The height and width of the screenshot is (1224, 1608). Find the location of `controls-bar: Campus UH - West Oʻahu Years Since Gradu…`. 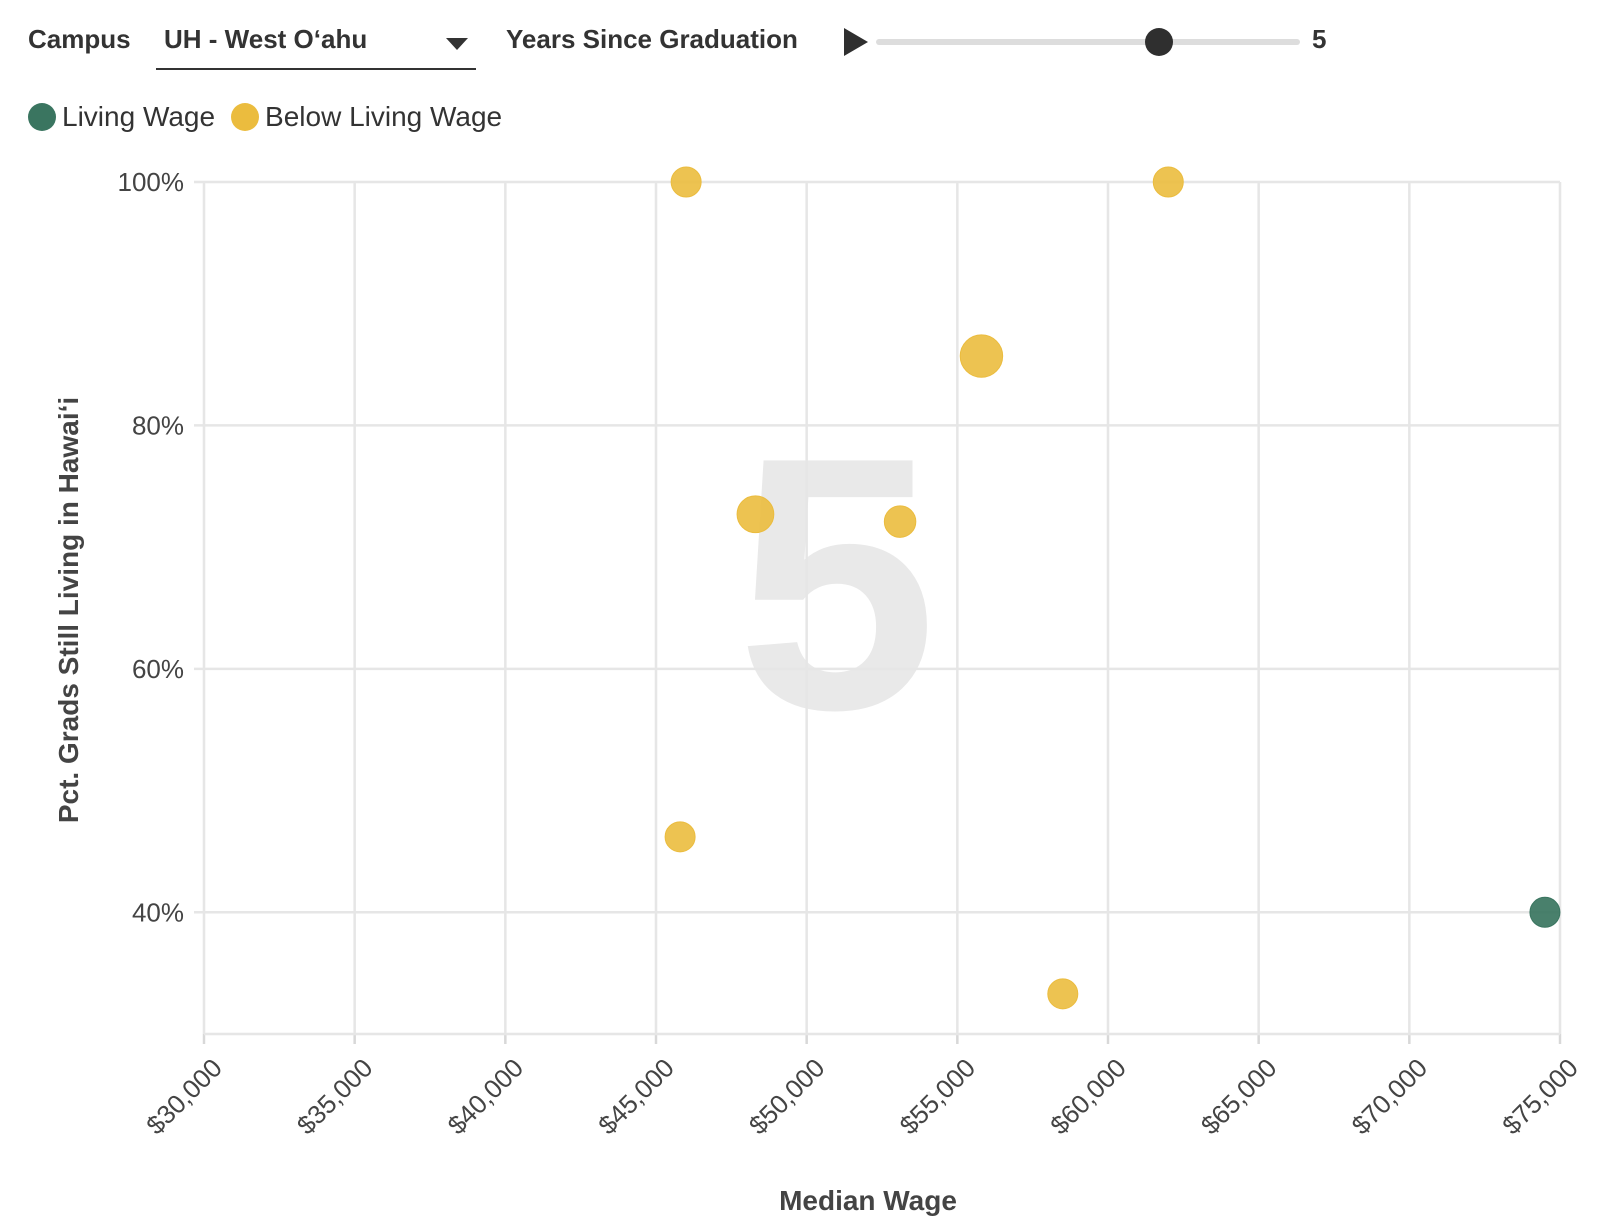

controls-bar: Campus UH - West Oʻahu Years Since Gradu… is located at coordinates (804, 40).